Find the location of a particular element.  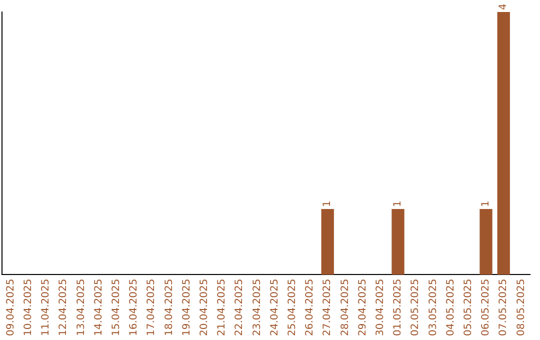

x-tick-label: 08.05.2025 is located at coordinates (521, 307).